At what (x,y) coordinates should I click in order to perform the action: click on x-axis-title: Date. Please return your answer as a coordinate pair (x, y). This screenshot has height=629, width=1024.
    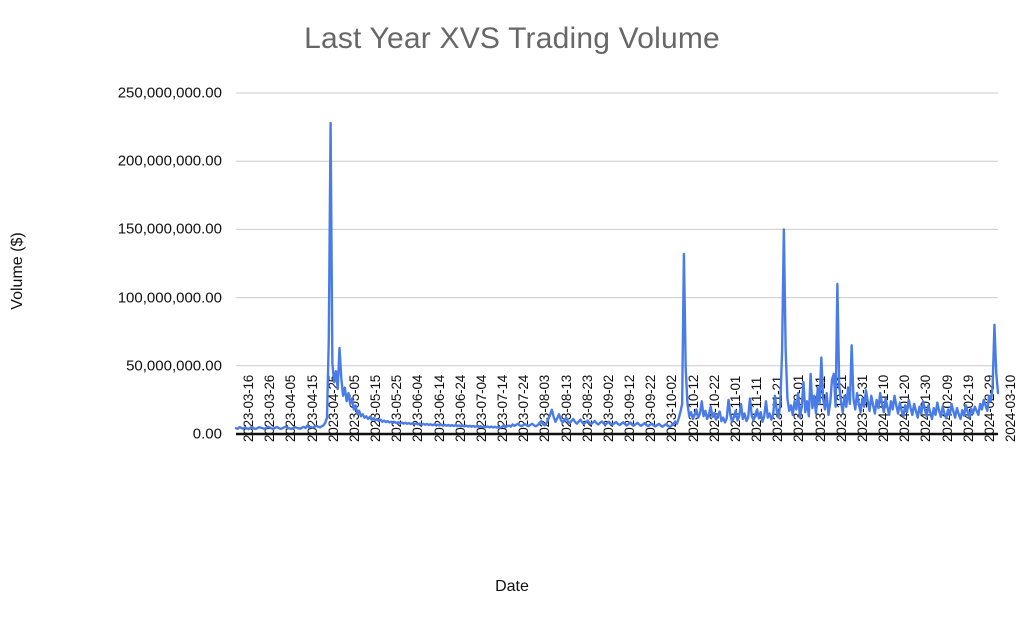
    Looking at the image, I should click on (512, 586).